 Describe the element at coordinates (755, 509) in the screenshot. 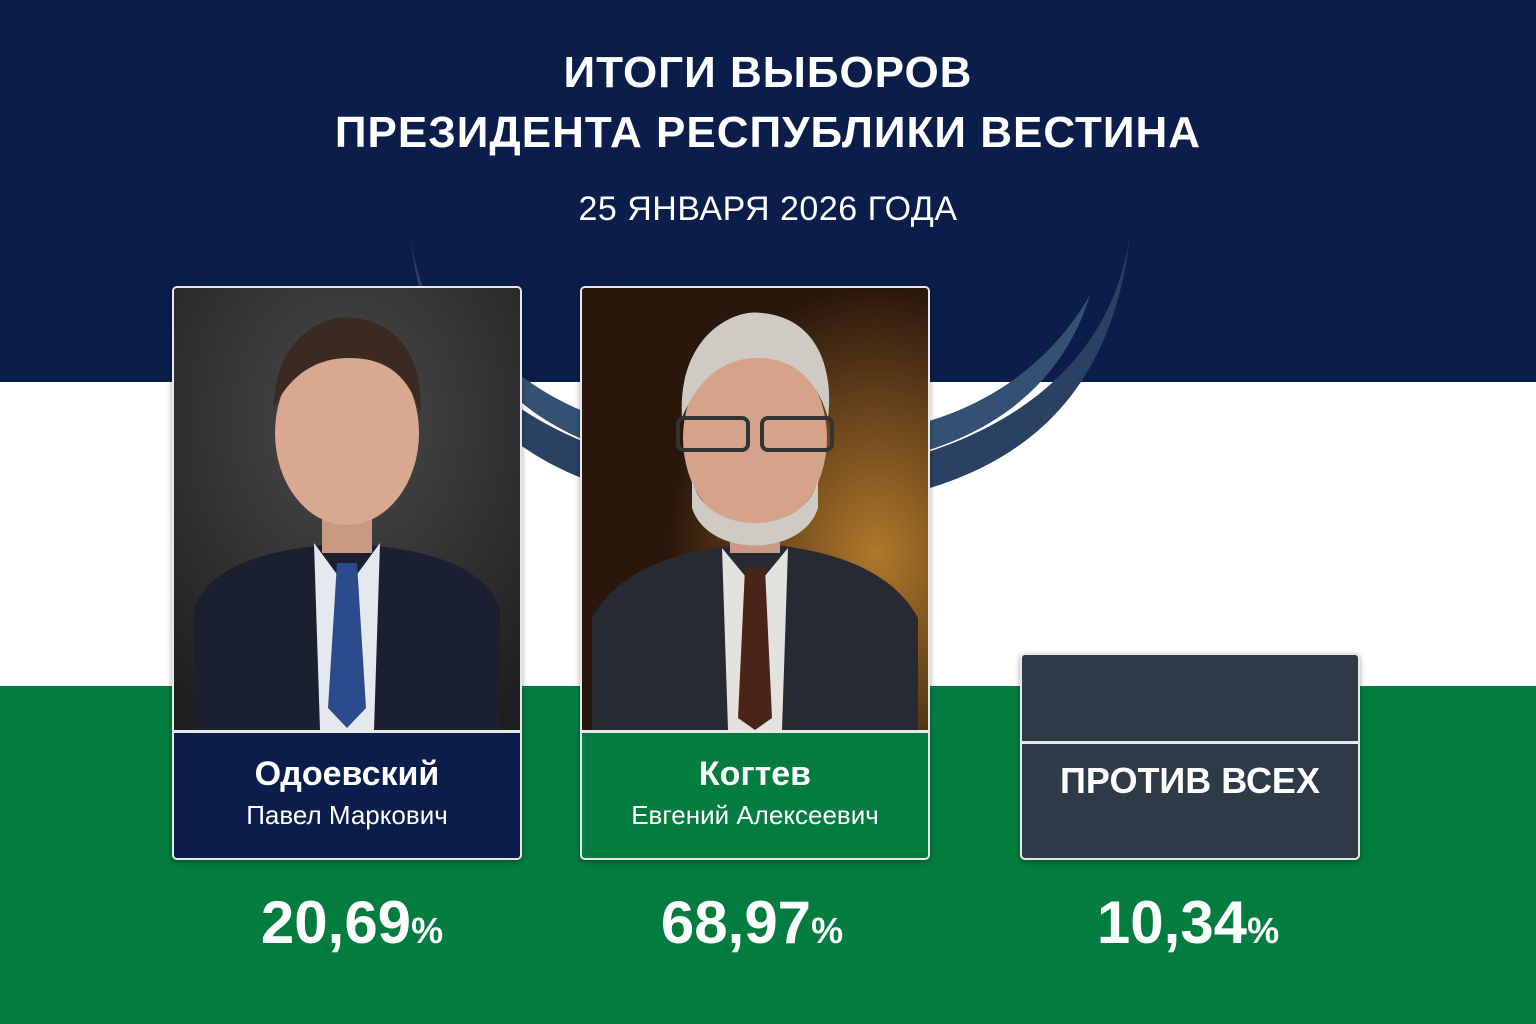

I see `candidate-portrait-kogtev` at that location.